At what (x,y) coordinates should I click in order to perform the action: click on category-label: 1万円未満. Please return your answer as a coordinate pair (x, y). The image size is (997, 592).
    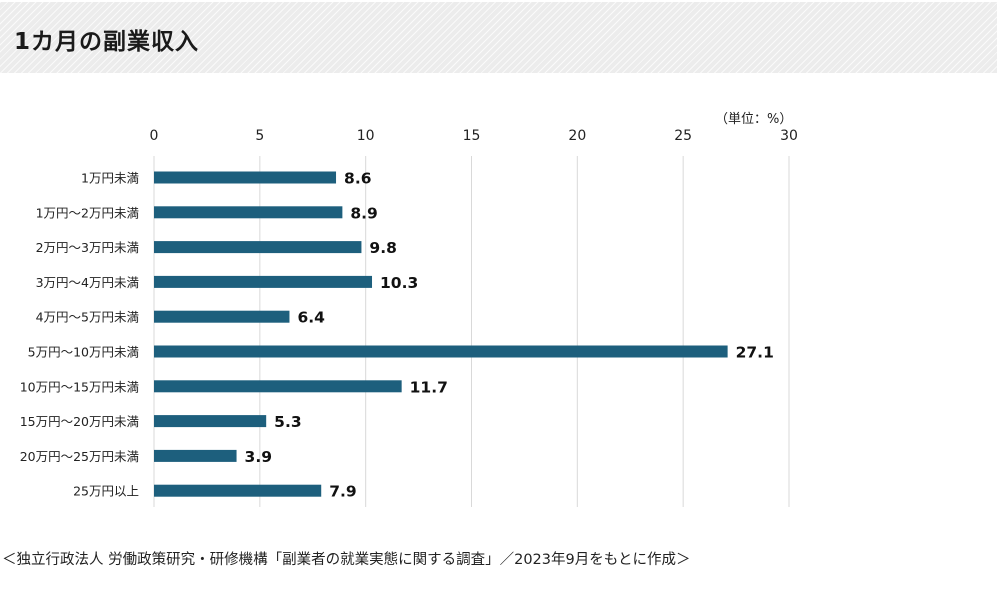
    Looking at the image, I should click on (110, 178).